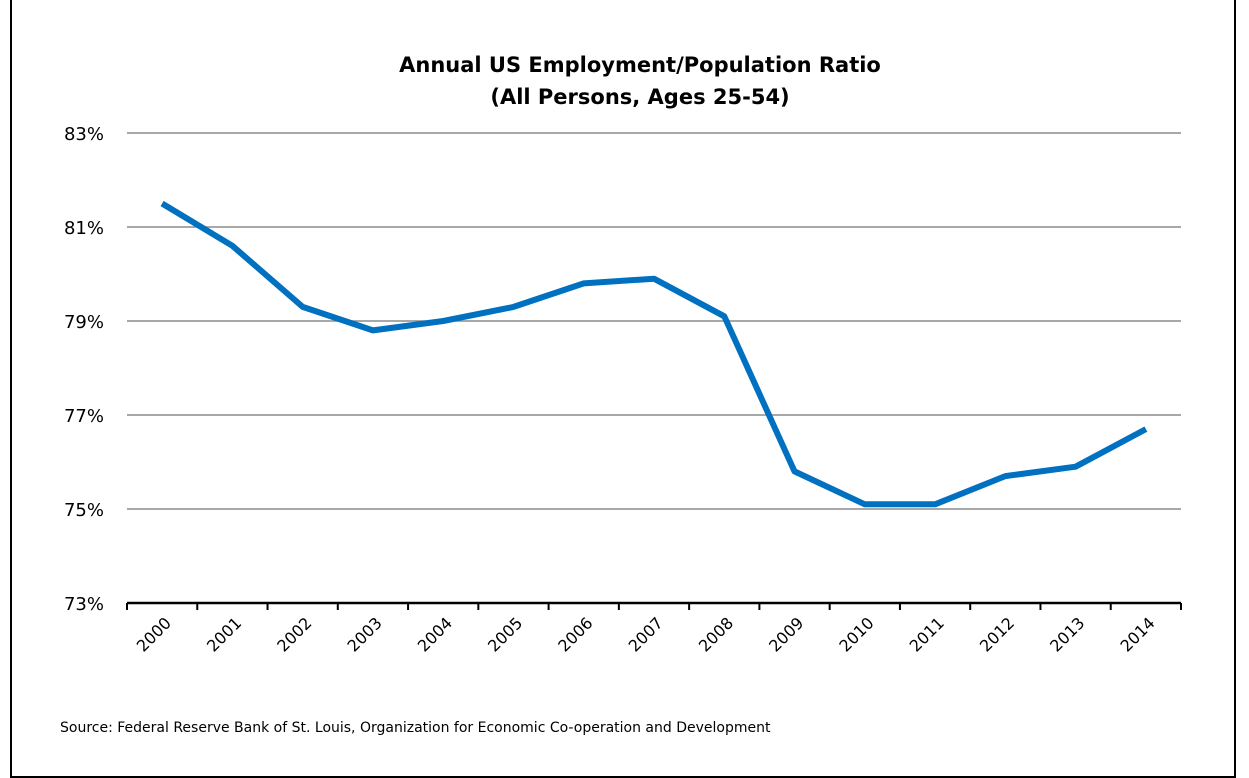  I want to click on y-tick-label: 75%, so click(84, 510).